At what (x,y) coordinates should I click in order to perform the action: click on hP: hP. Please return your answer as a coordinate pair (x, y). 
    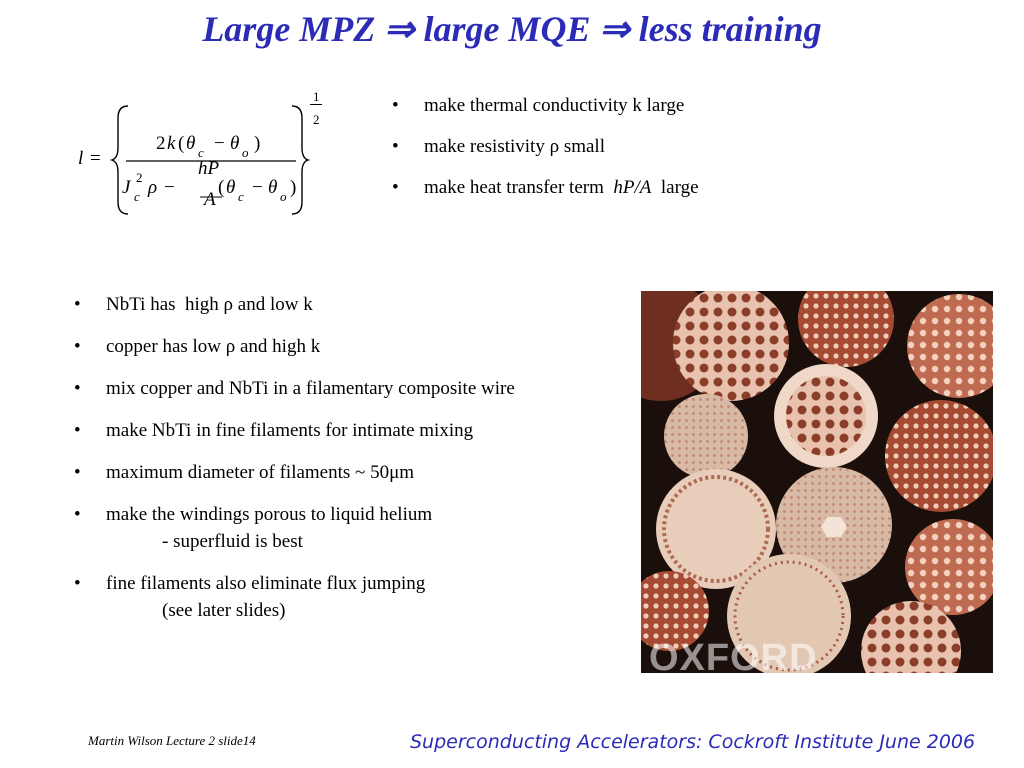
    Looking at the image, I should click on (209, 168).